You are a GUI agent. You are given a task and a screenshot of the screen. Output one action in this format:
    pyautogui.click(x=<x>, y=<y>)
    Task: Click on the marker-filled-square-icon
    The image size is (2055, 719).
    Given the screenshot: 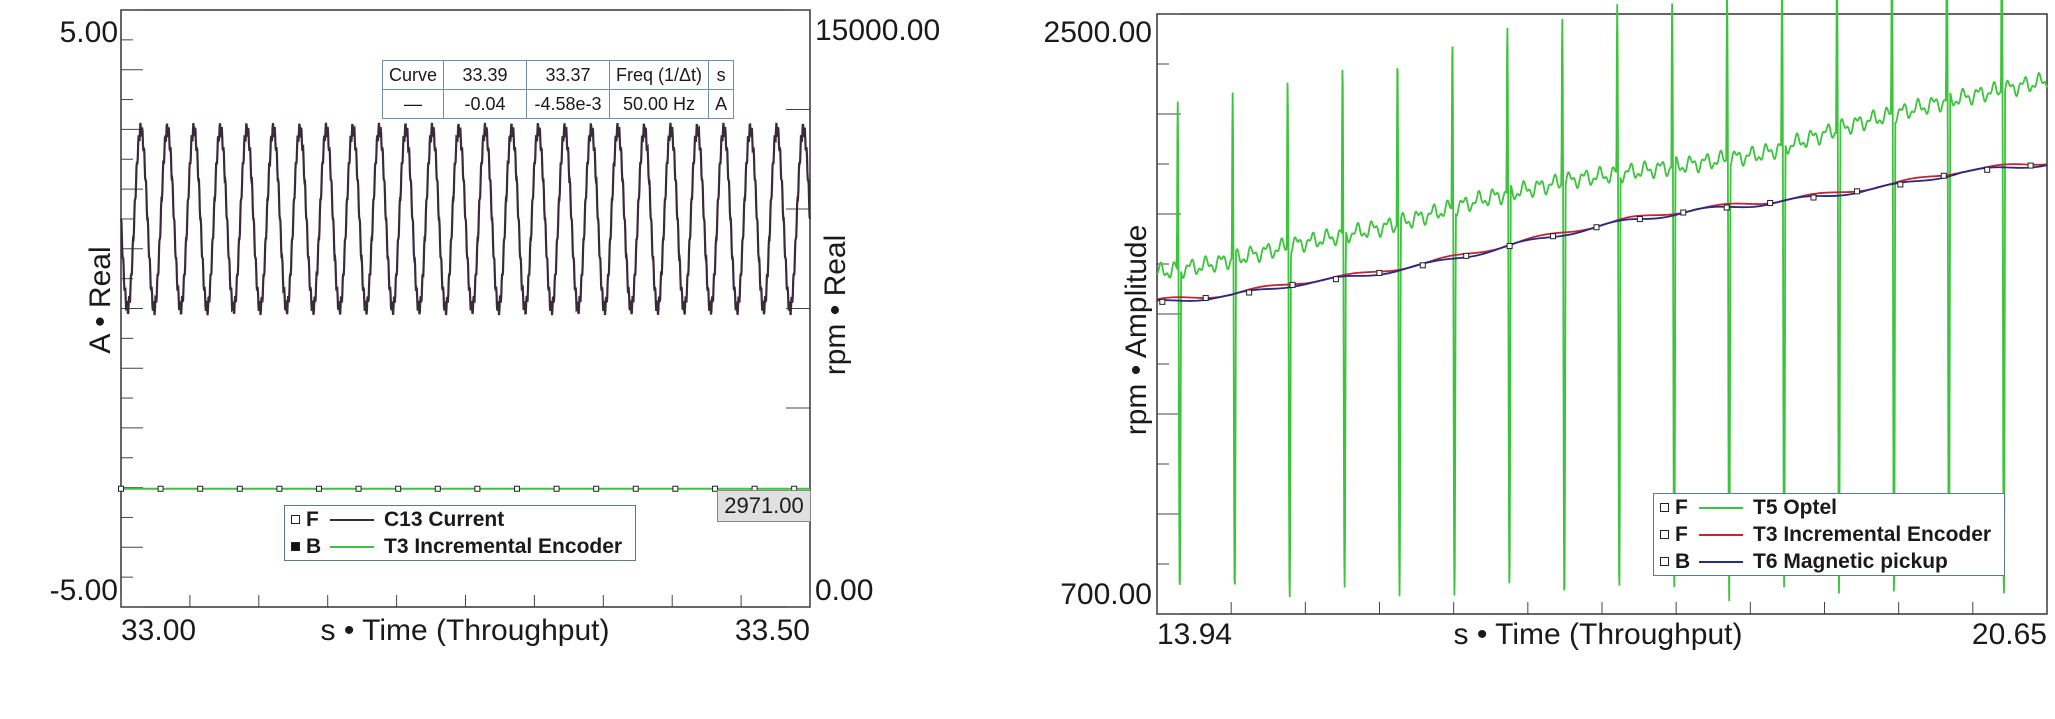 What is the action you would take?
    pyautogui.click(x=295, y=546)
    